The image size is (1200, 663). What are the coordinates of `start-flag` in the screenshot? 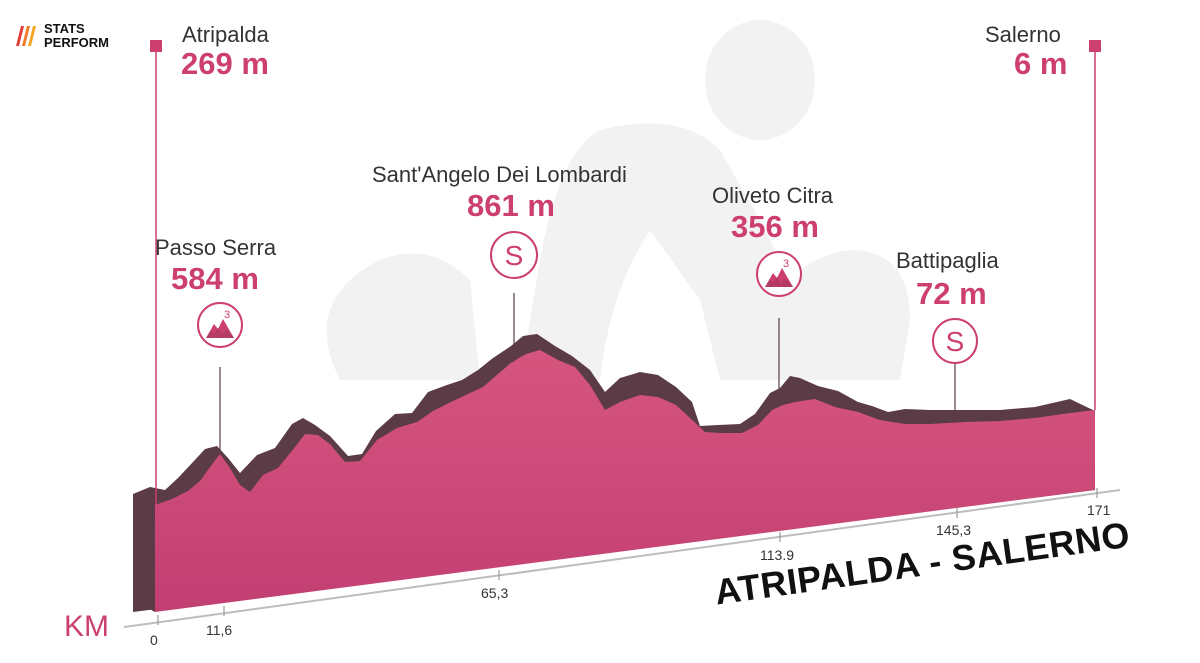 It's located at (156, 272).